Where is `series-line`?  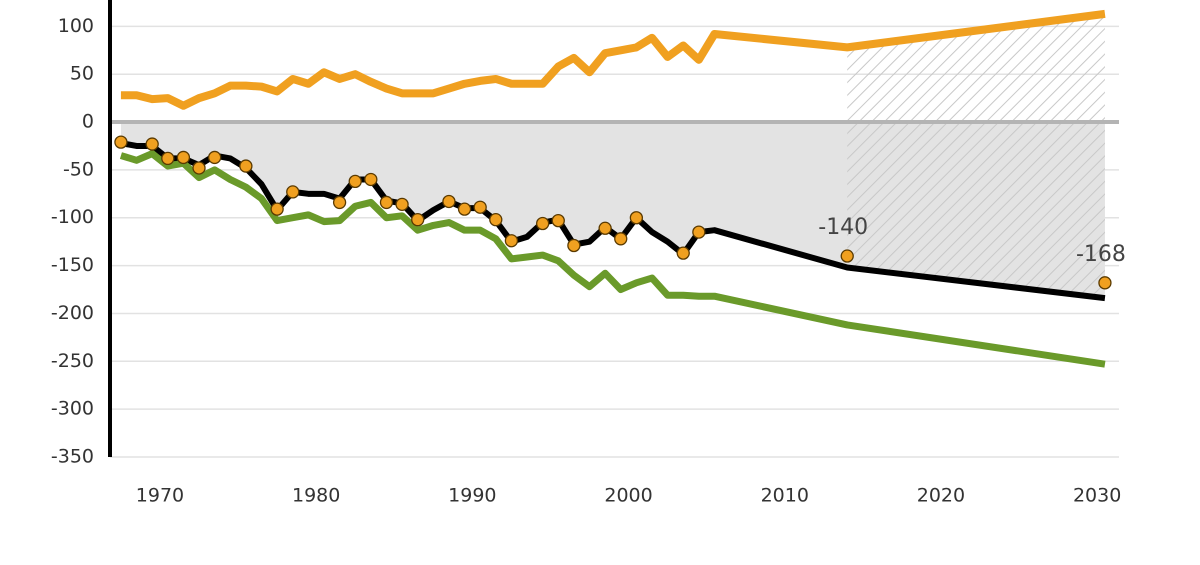 series-line is located at coordinates (613, 59).